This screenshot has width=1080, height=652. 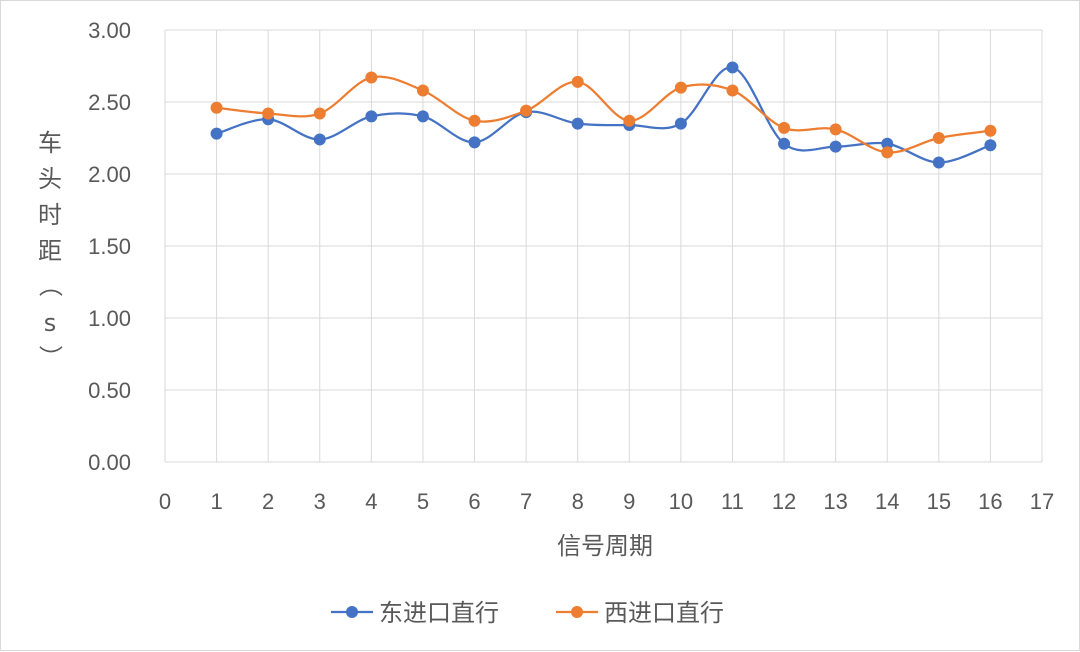 What do you see at coordinates (50, 285) in the screenshot?
I see `y-axis-label-char: （` at bounding box center [50, 285].